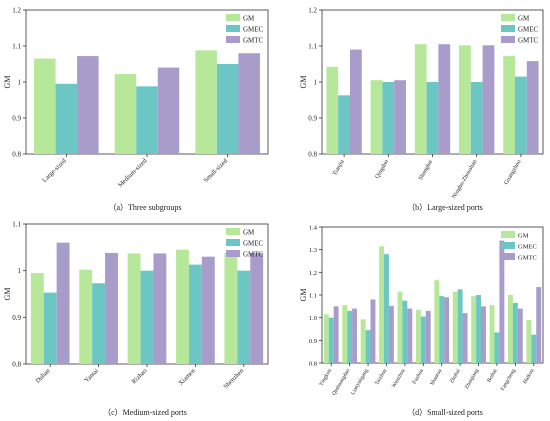 The image size is (550, 421). I want to click on legend-label-gm: GM, so click(249, 233).